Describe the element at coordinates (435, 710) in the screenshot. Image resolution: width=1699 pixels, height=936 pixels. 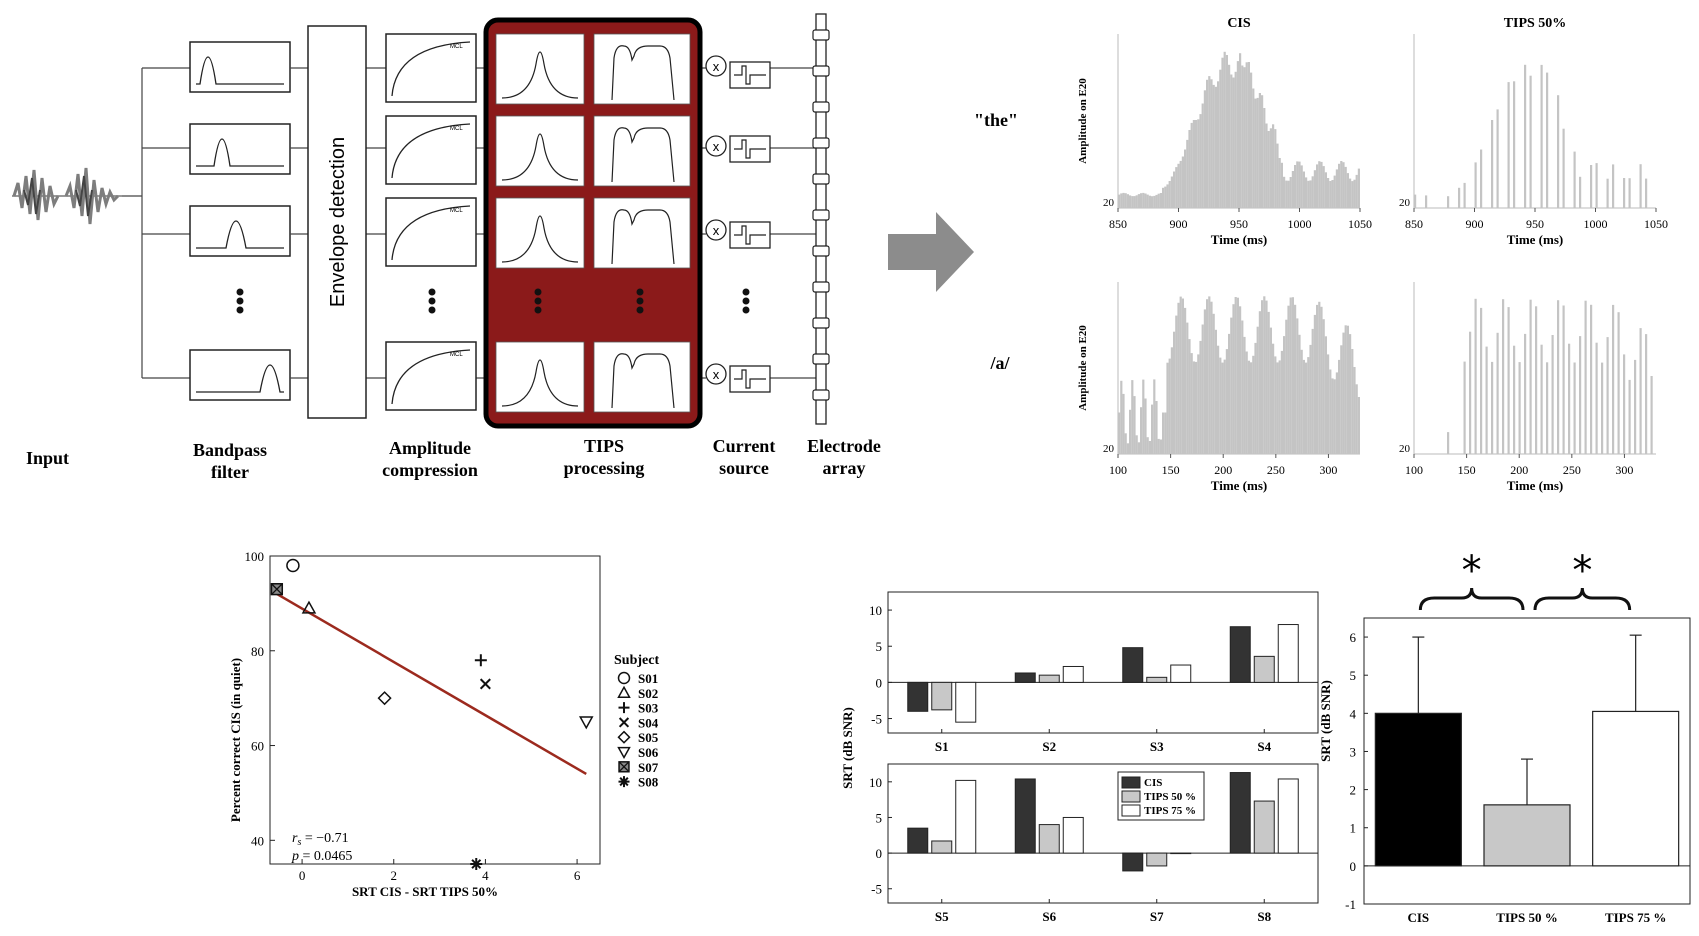
I see `plot-frame` at that location.